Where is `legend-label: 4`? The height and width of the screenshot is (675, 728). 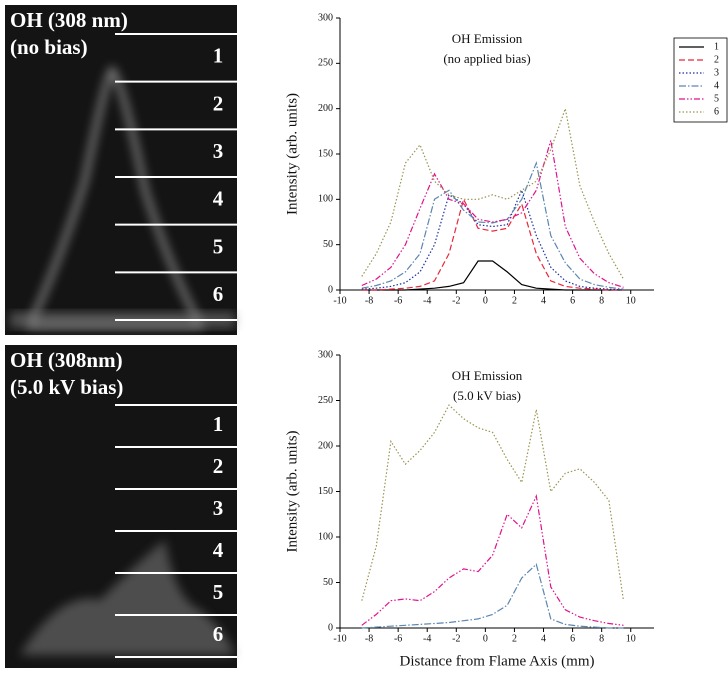
legend-label: 4 is located at coordinates (716, 85).